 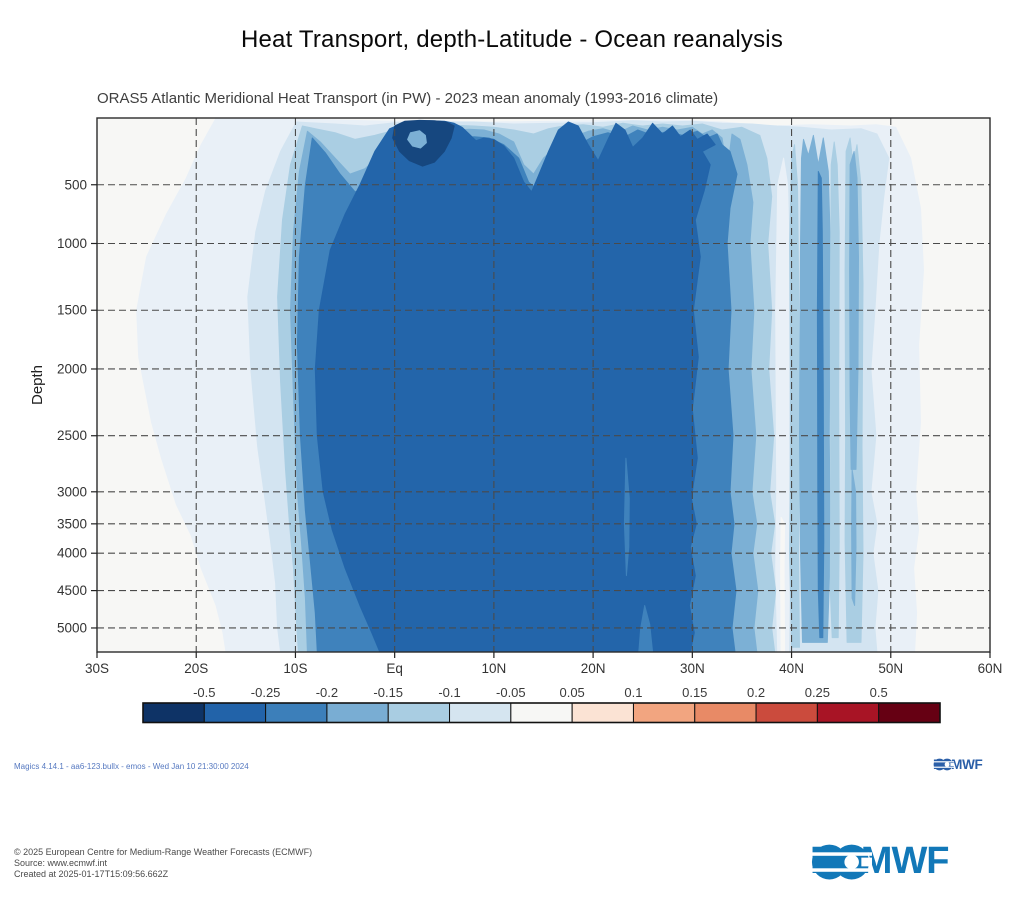 I want to click on svg-text: 0.15, so click(x=694, y=692).